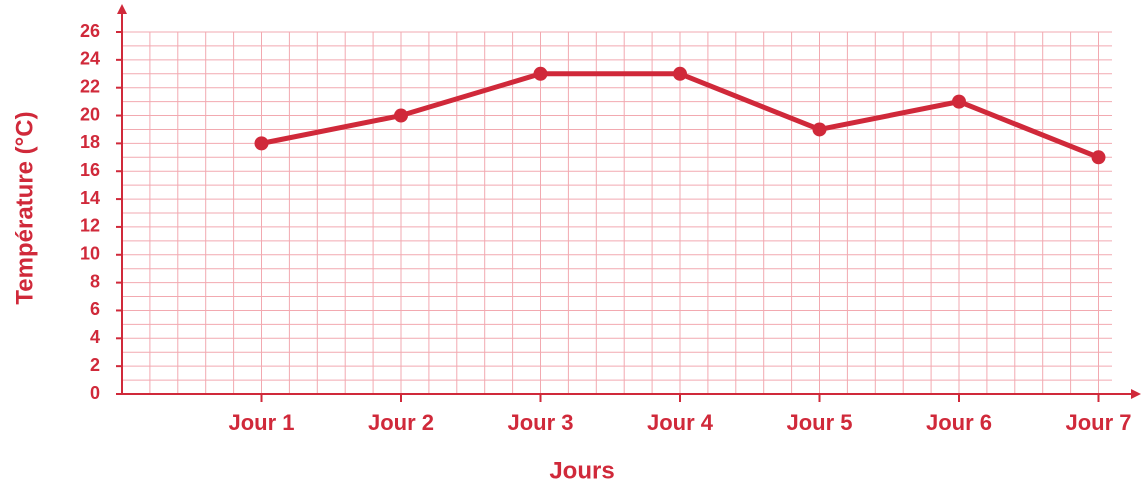 The image size is (1142, 489). Describe the element at coordinates (95, 281) in the screenshot. I see `y-tick-label: 8` at that location.